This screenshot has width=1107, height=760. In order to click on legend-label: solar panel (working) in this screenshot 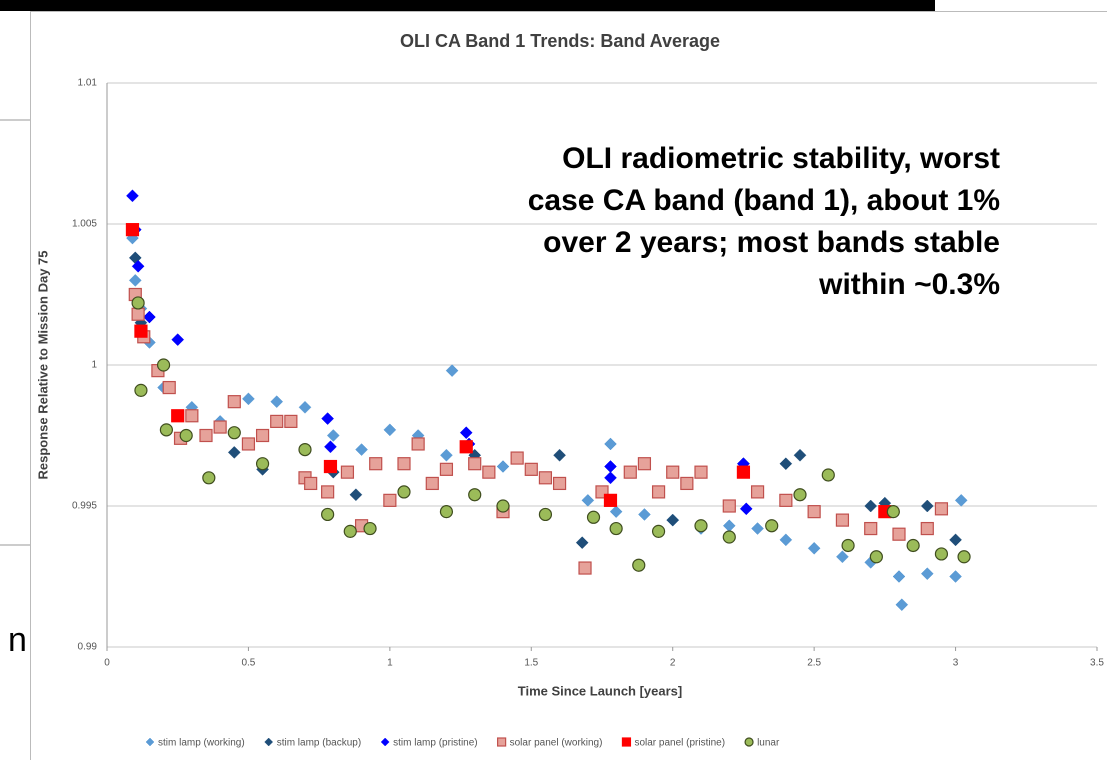, I will do `click(556, 743)`.